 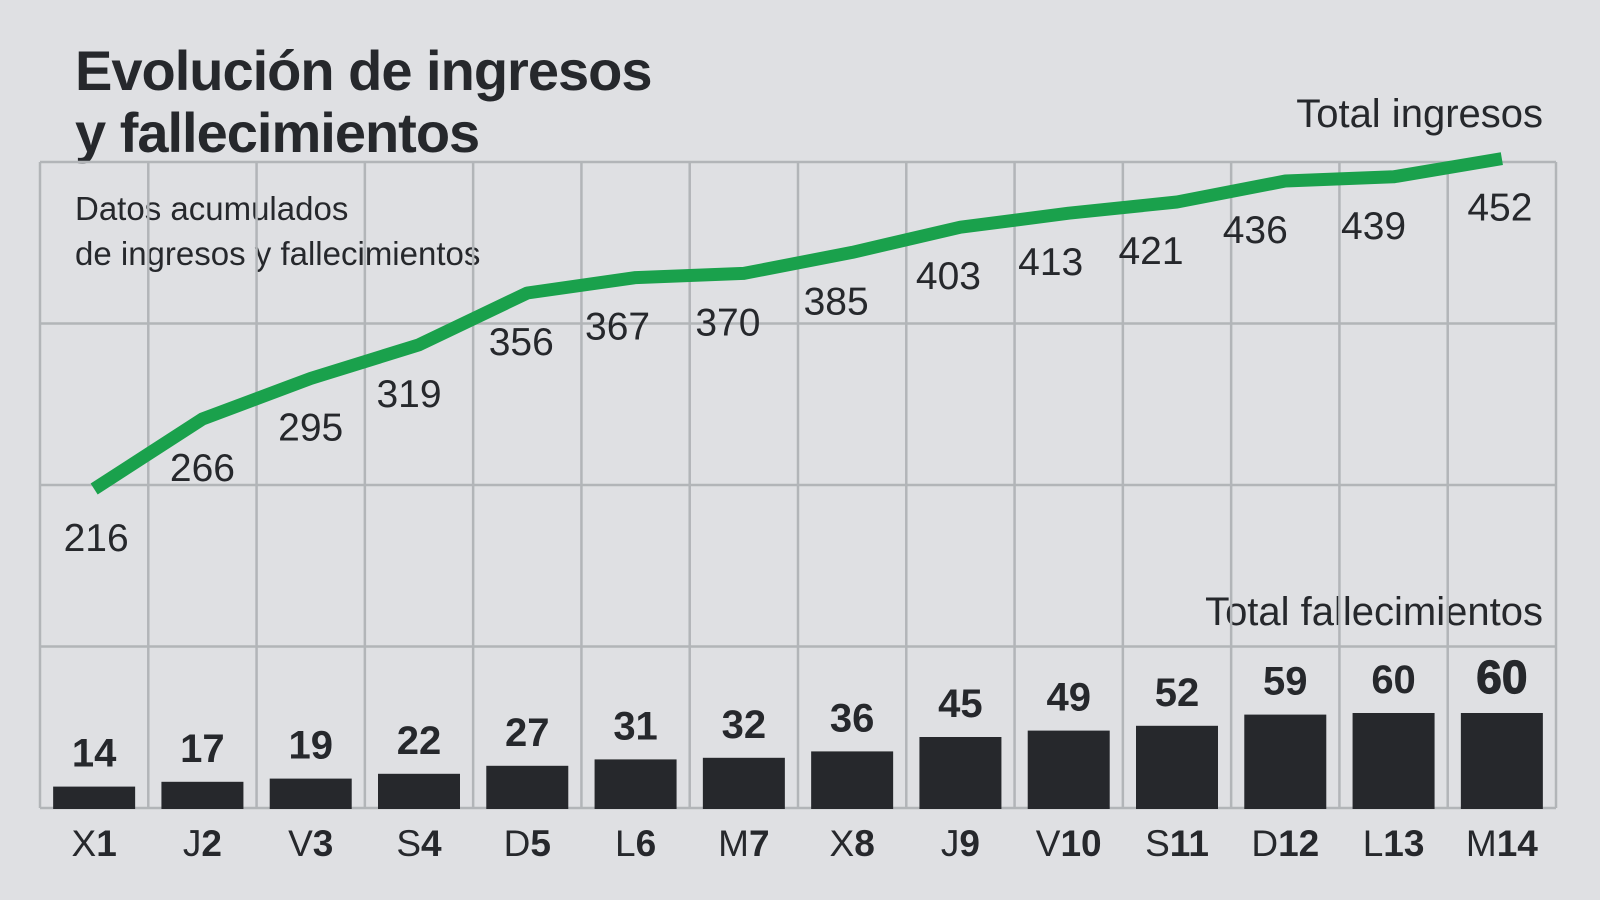 What do you see at coordinates (521, 342) in the screenshot?
I see `line-value-label: 356` at bounding box center [521, 342].